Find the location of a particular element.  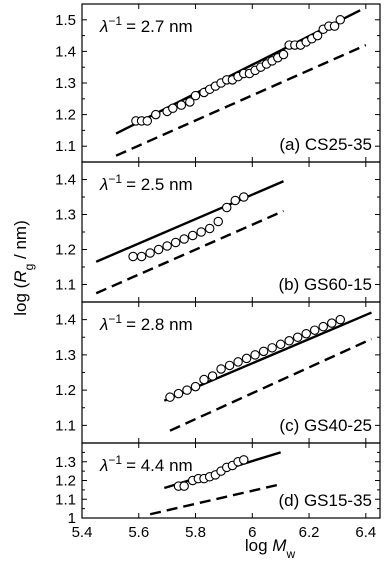

lambda-label: λ−1 = 2.5 nm is located at coordinates (146, 183).